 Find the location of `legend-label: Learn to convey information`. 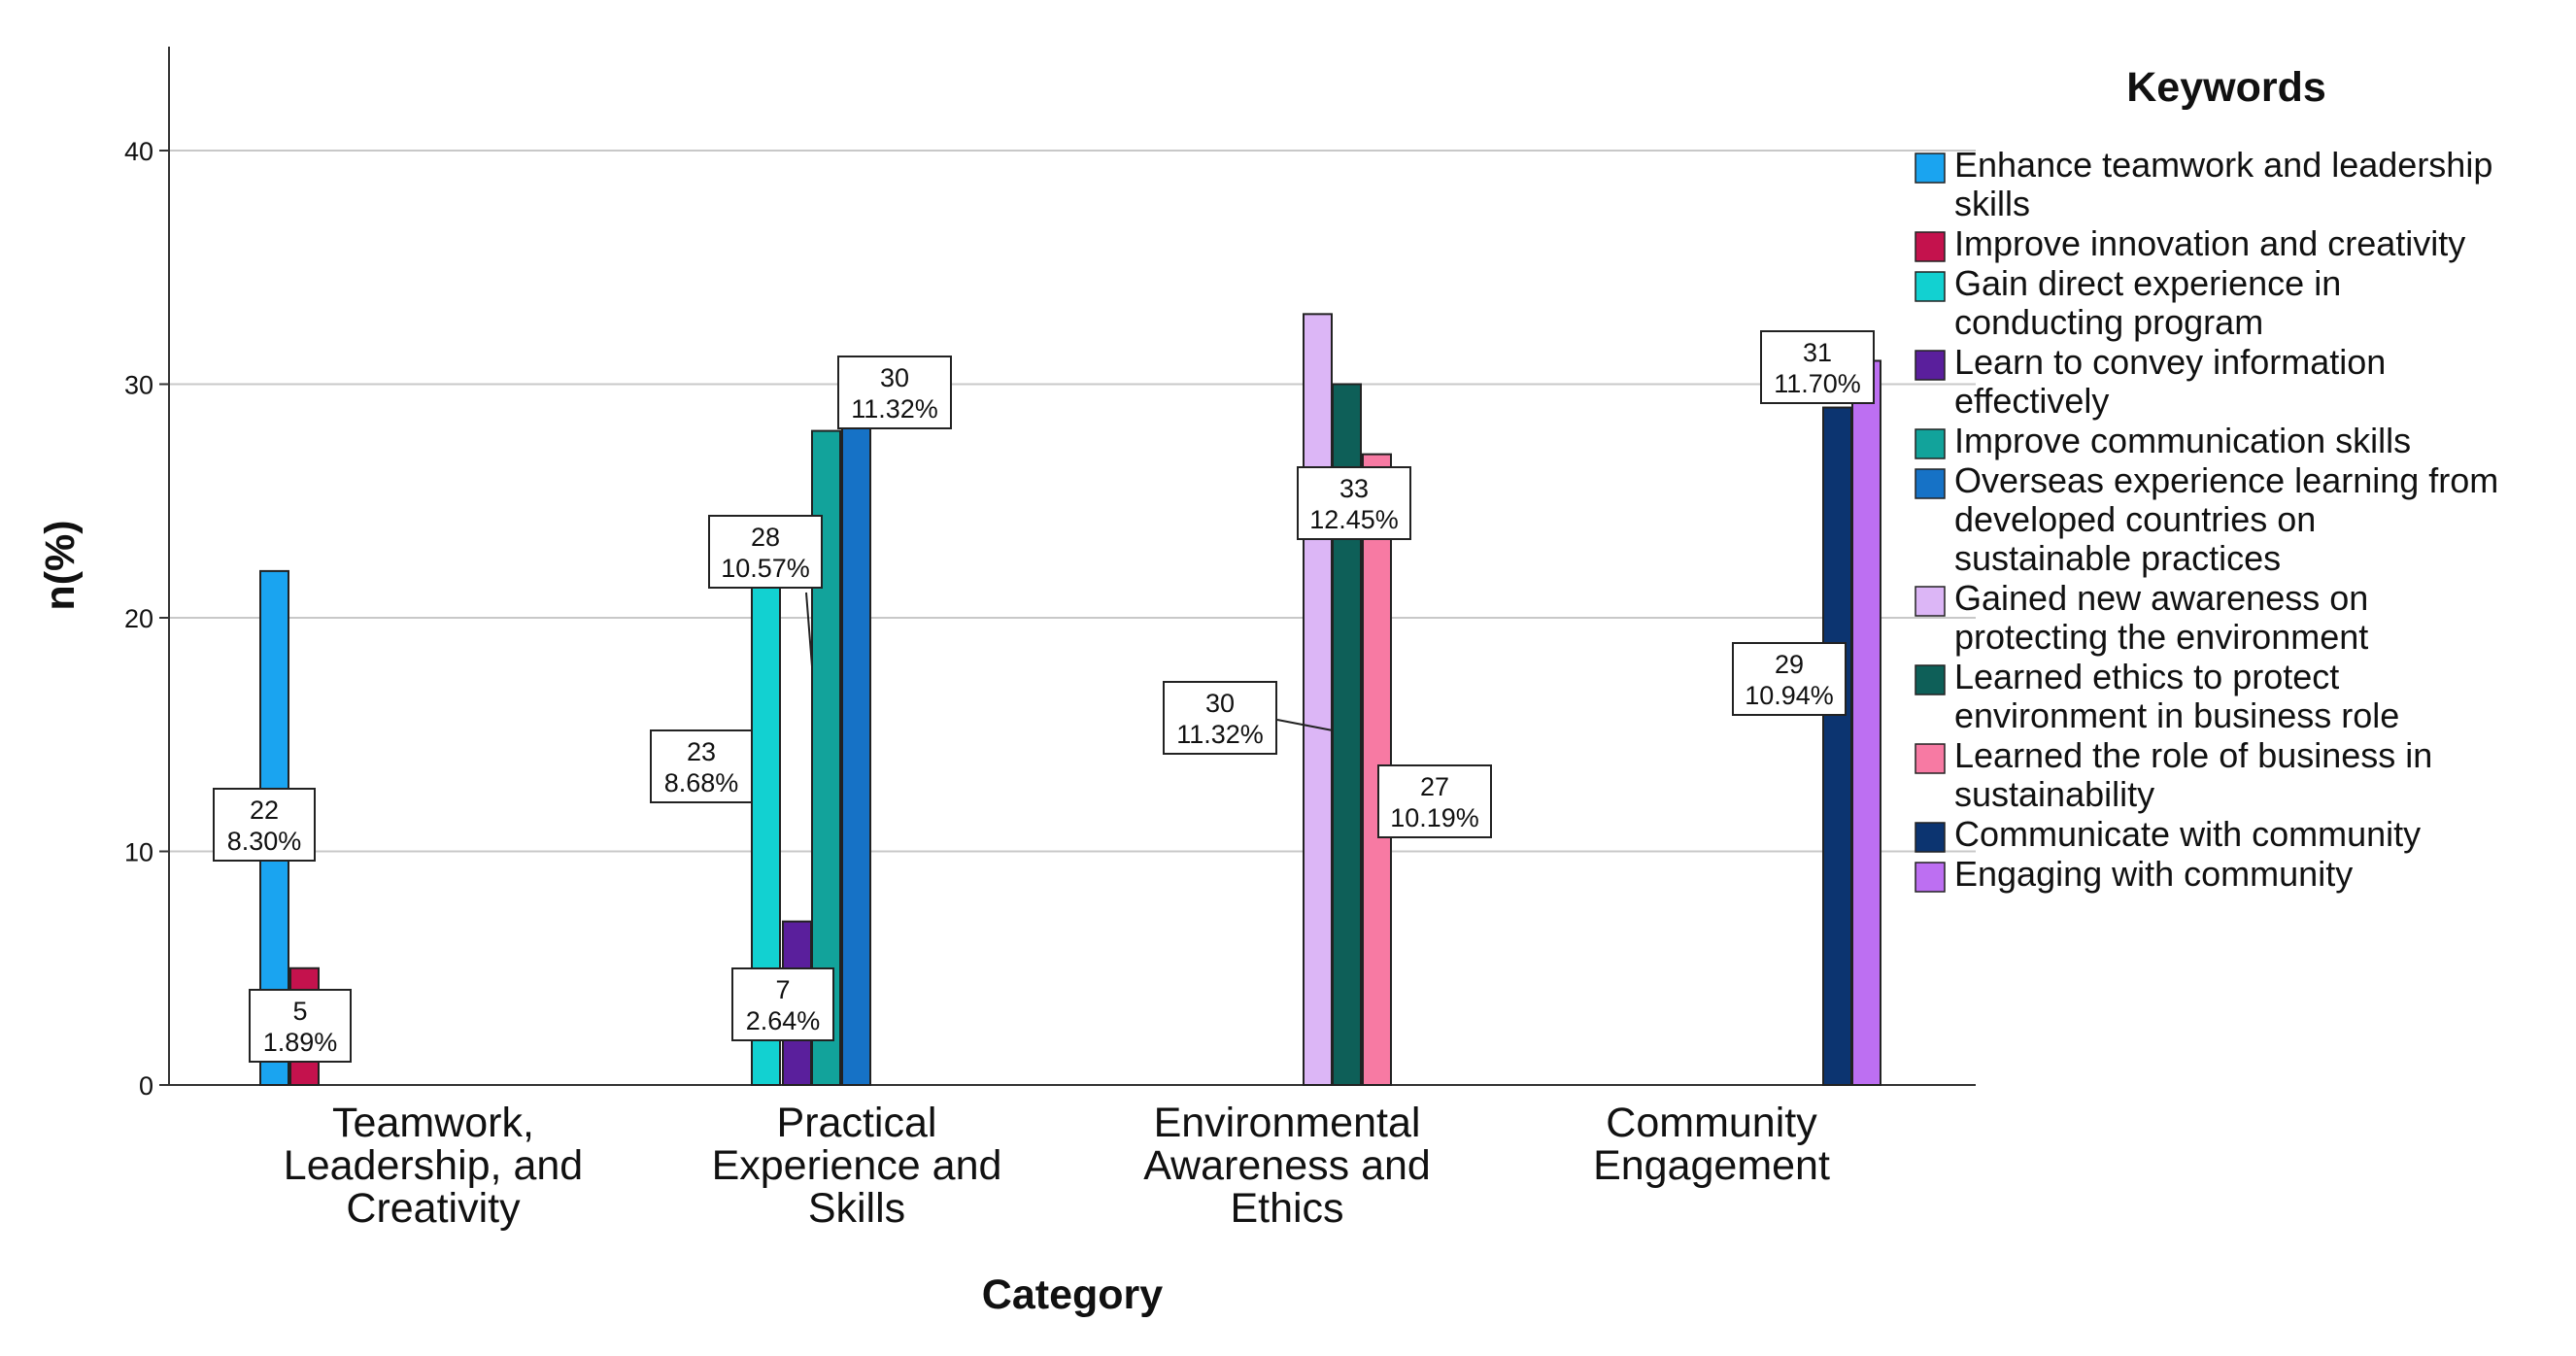

legend-label: Learn to convey information is located at coordinates (2170, 362).